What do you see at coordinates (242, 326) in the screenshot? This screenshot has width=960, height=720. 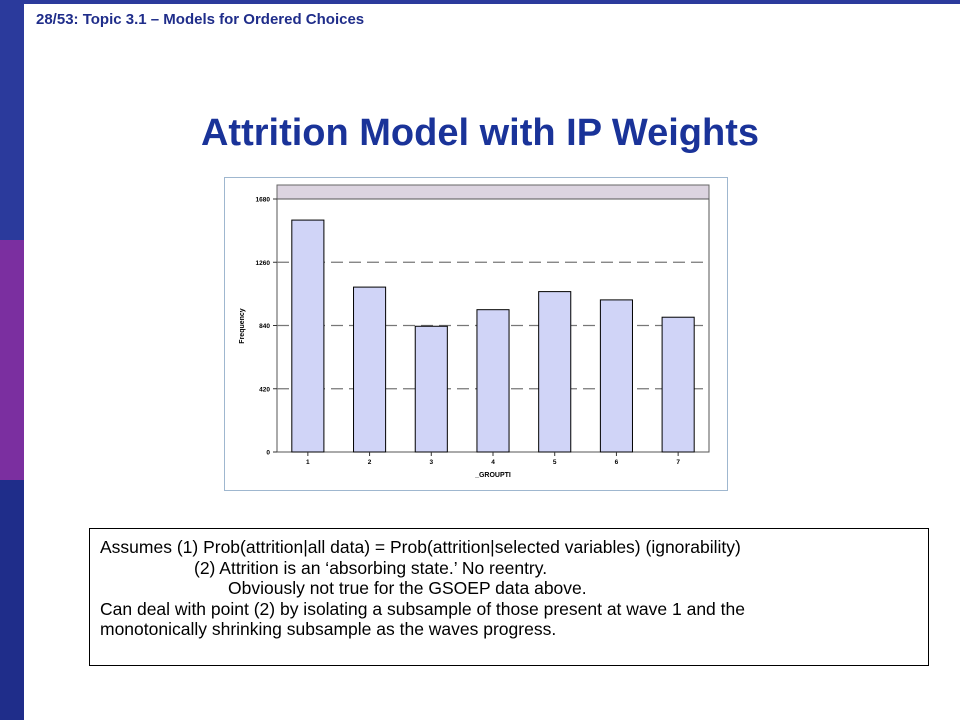 I see `y-axis-label: Frequency` at bounding box center [242, 326].